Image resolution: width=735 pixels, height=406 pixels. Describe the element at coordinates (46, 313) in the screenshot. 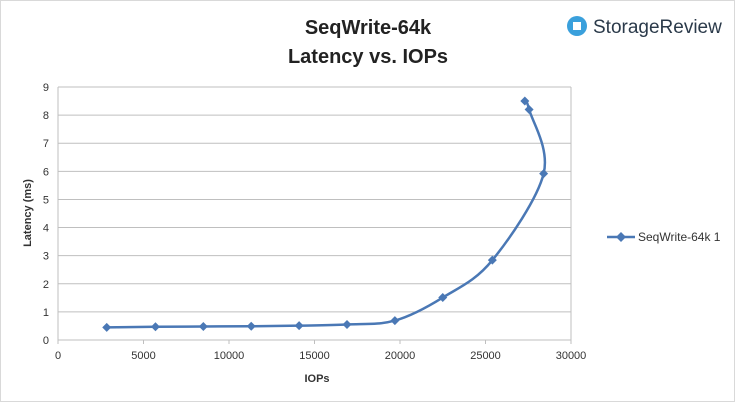

I see `y-tick-label: 1` at that location.